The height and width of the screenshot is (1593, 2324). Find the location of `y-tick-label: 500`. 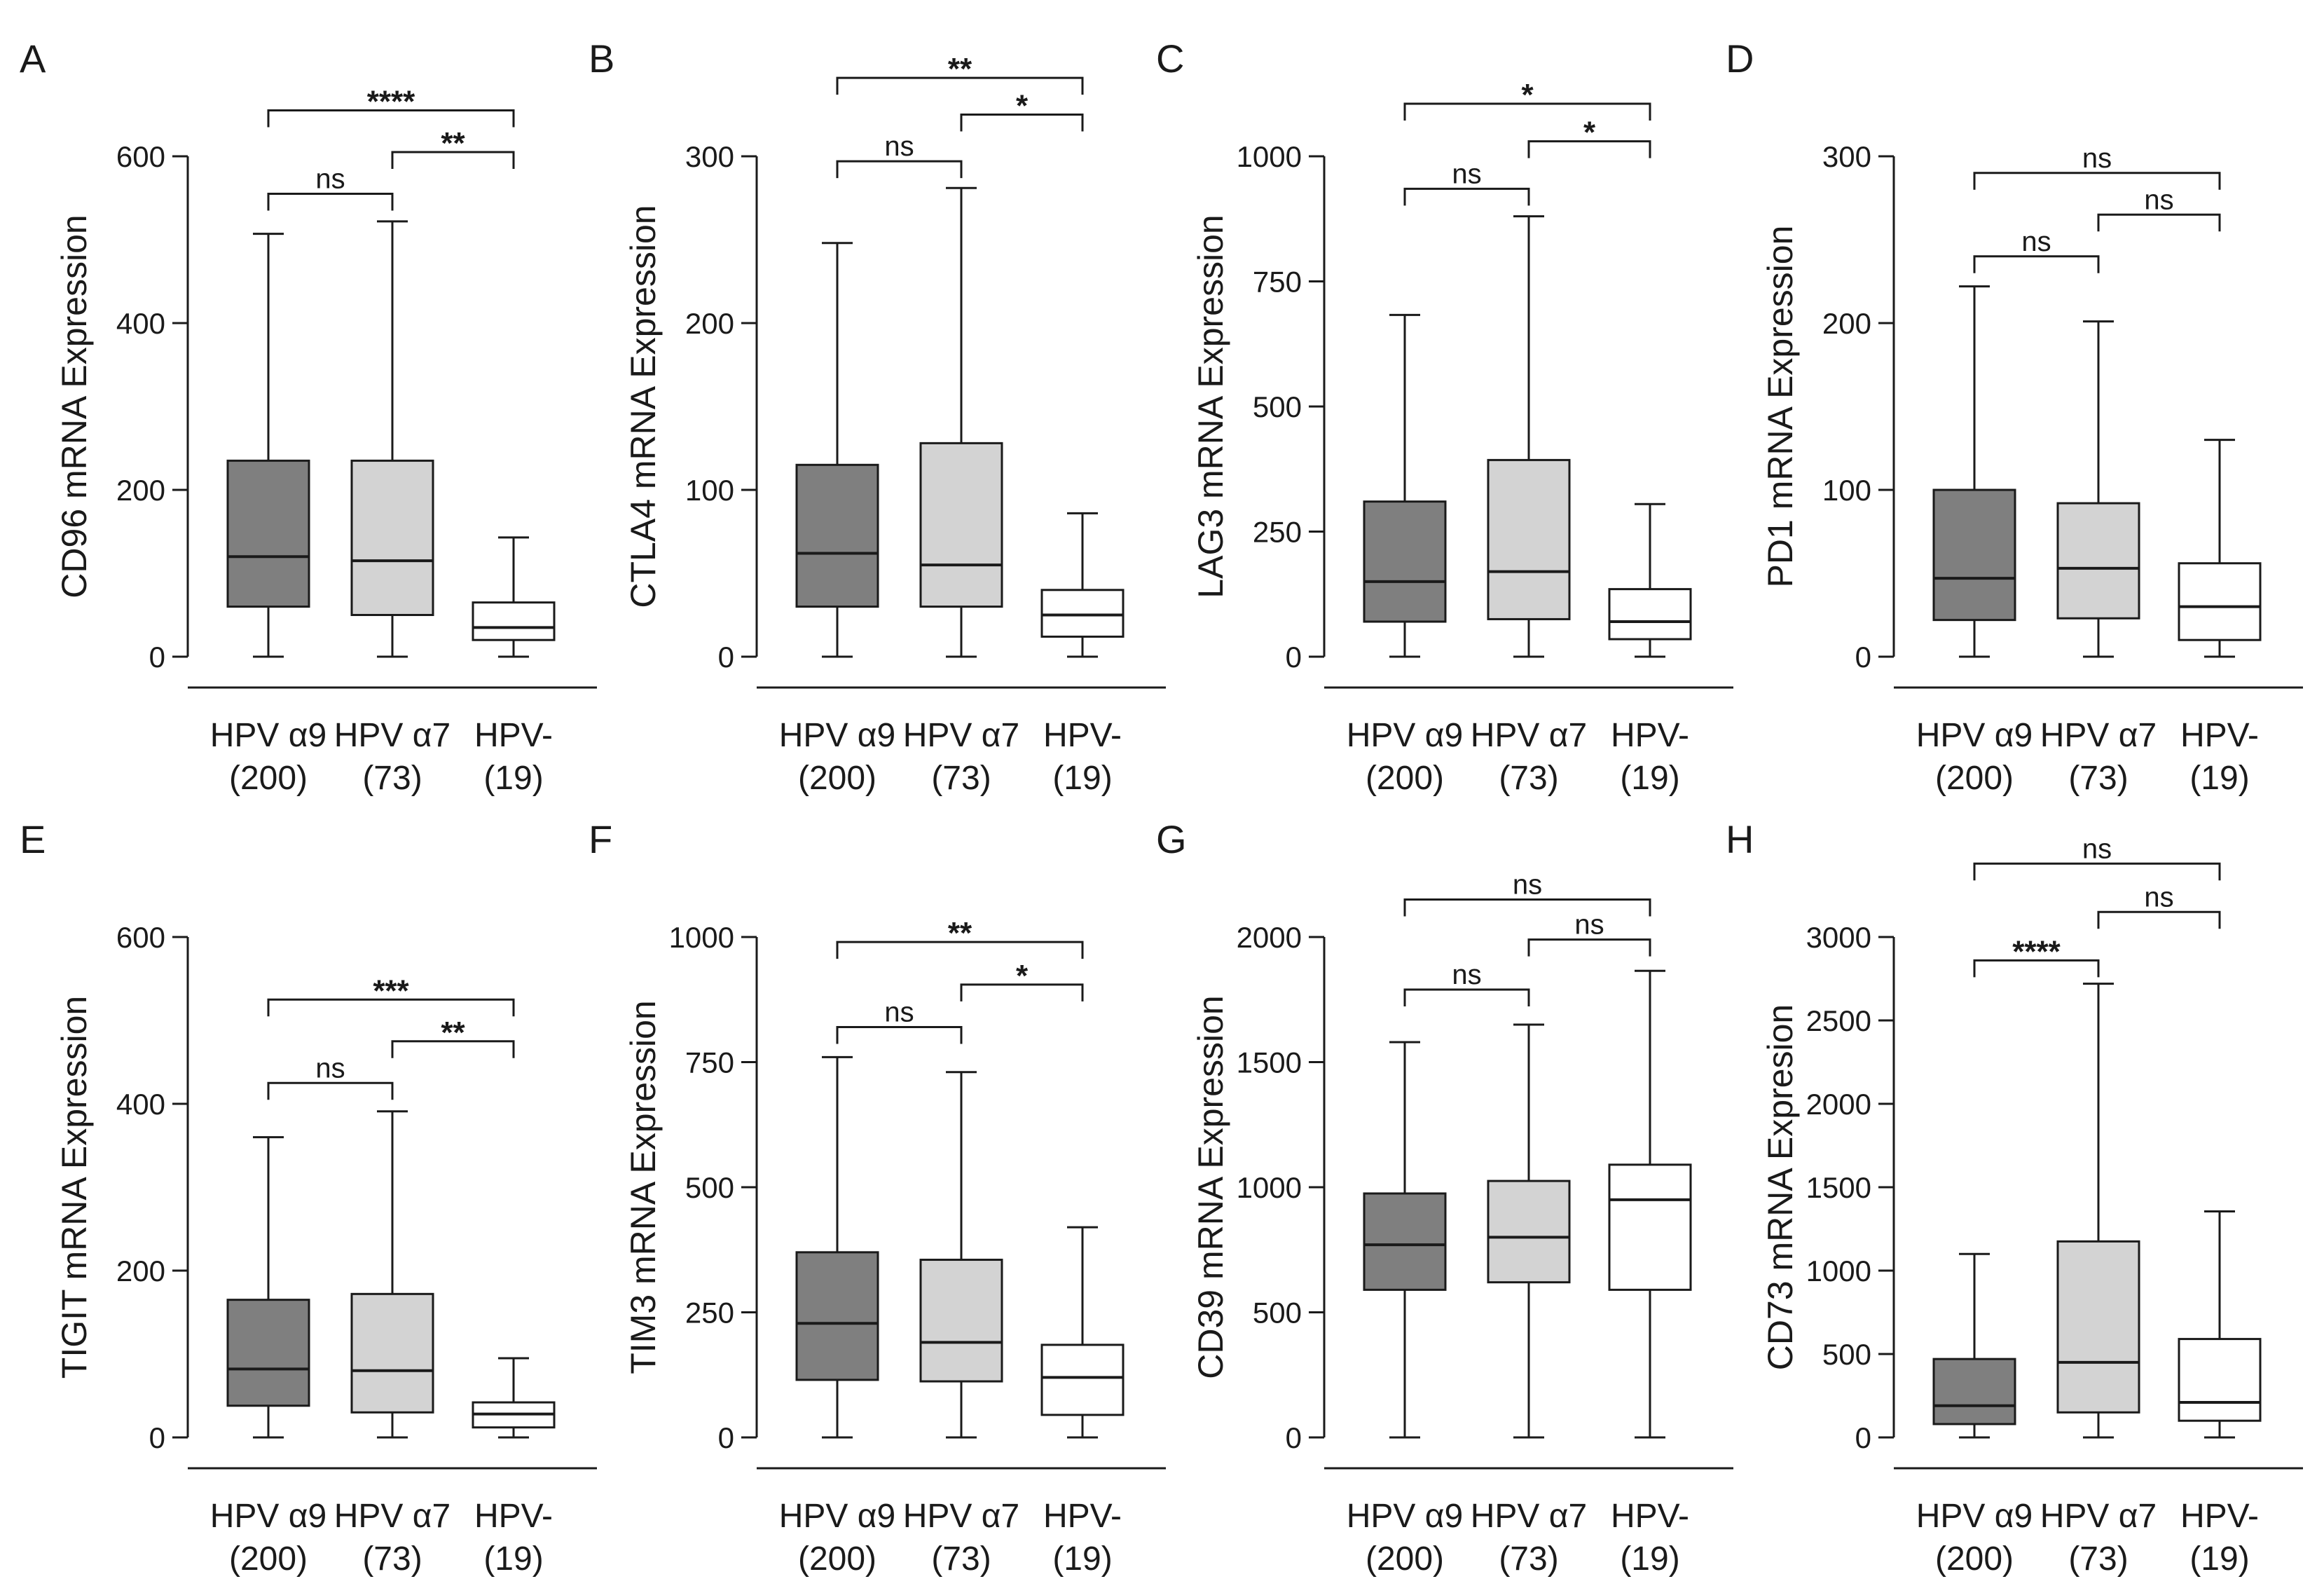

y-tick-label: 500 is located at coordinates (1846, 1354).